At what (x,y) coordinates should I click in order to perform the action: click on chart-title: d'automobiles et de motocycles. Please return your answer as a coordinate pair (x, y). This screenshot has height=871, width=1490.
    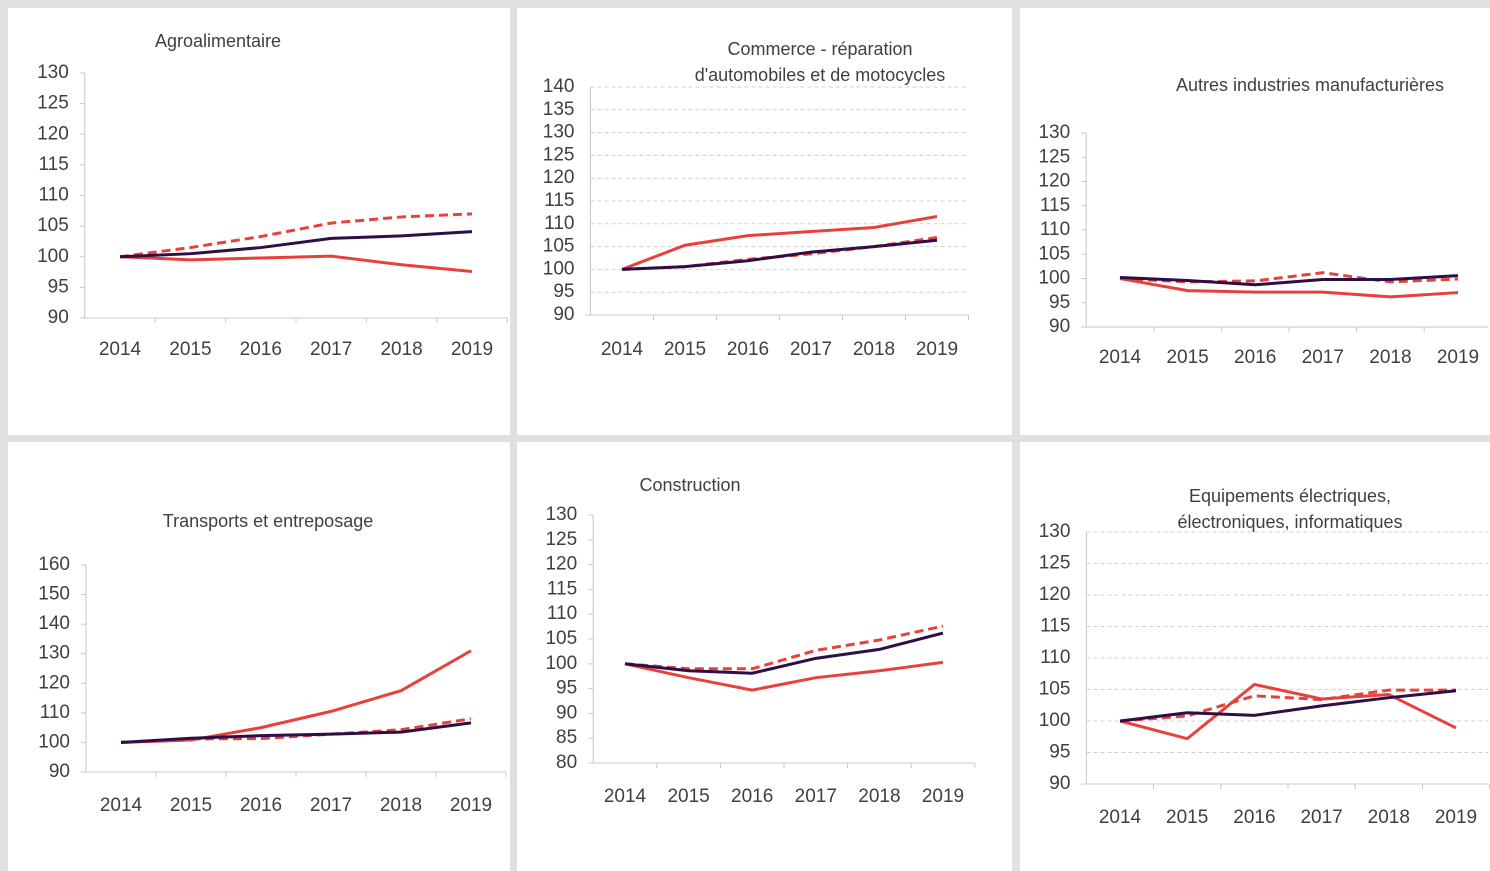
    Looking at the image, I should click on (820, 75).